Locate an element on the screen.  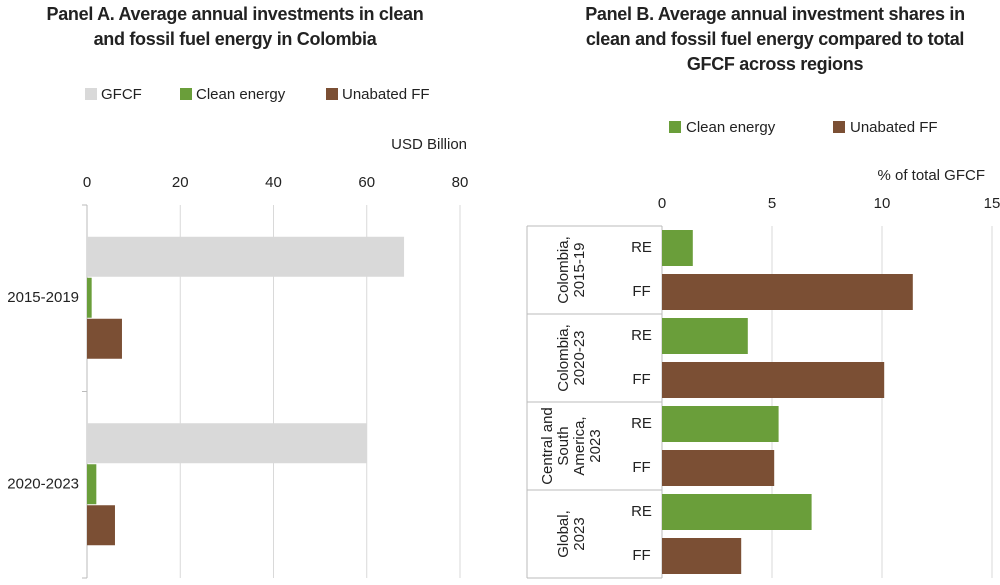
x-tick-label: 80 is located at coordinates (460, 182).